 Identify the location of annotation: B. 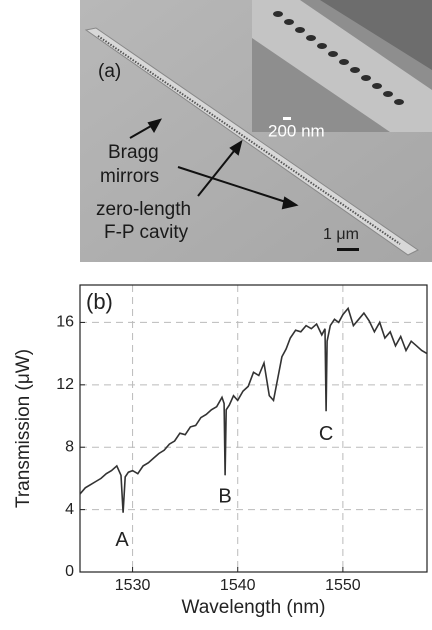
(224, 496).